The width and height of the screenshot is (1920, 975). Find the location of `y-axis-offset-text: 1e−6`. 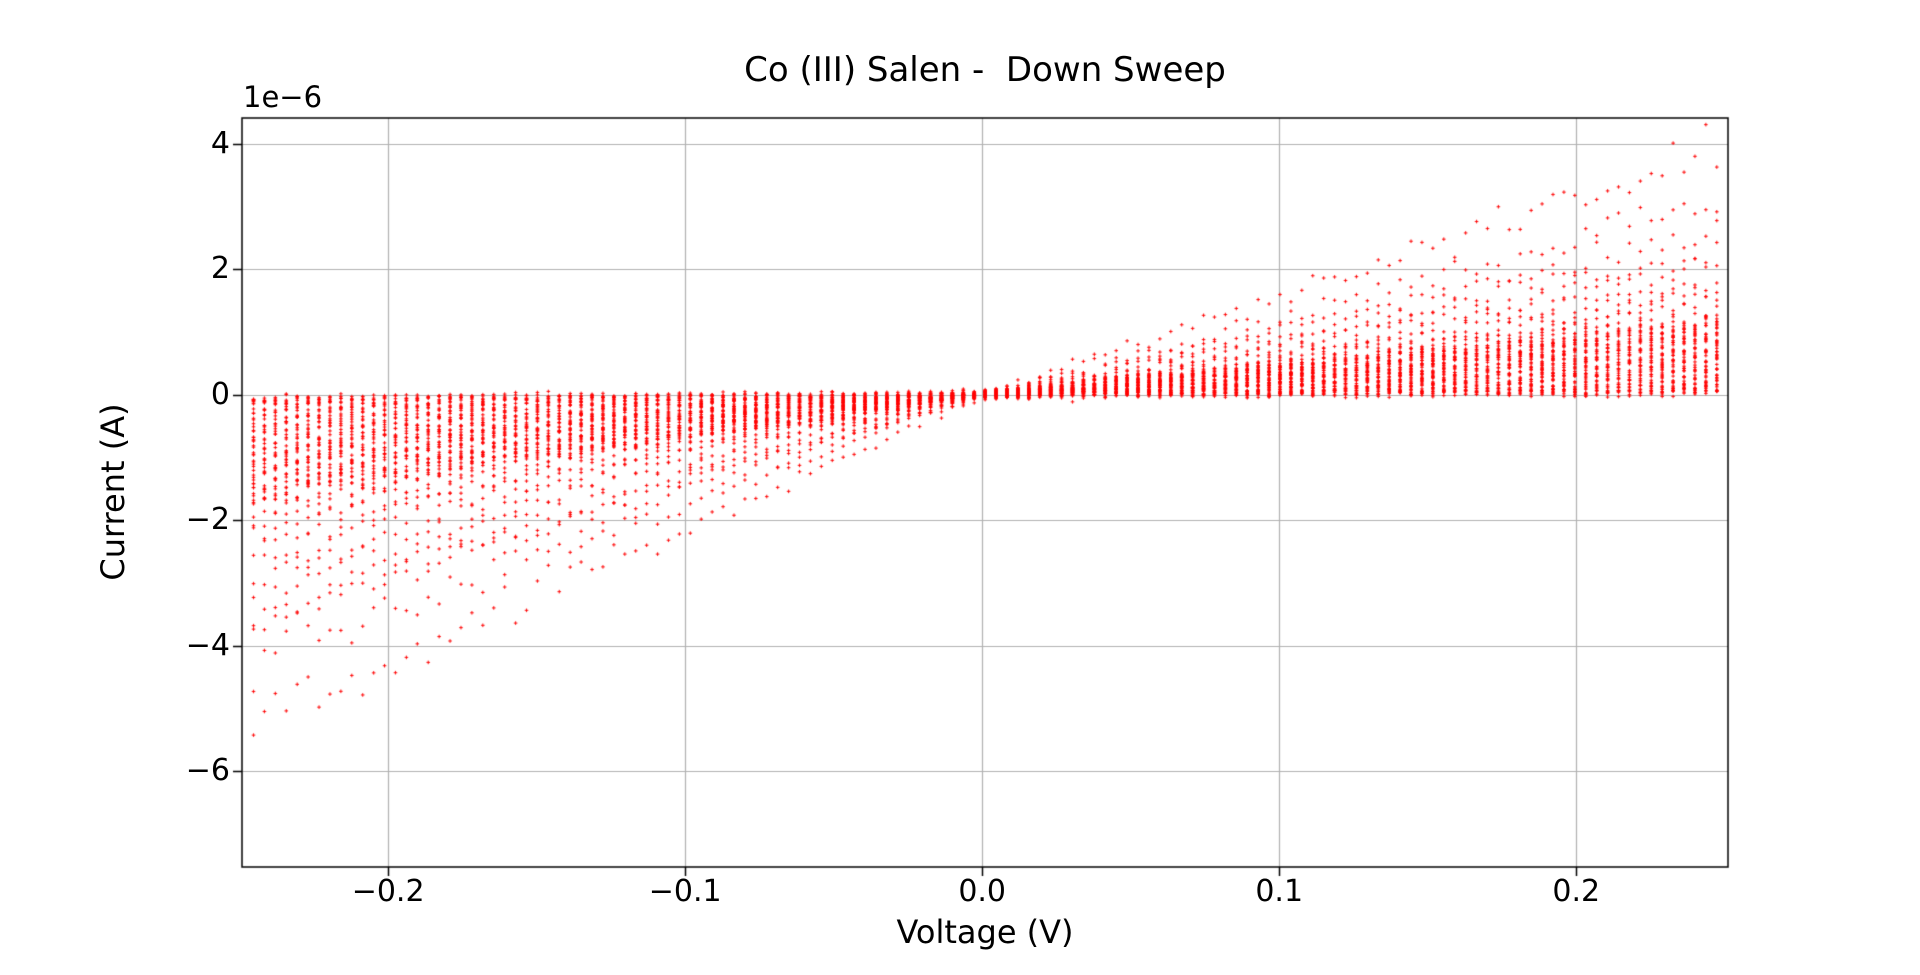

y-axis-offset-text: 1e−6 is located at coordinates (283, 97).